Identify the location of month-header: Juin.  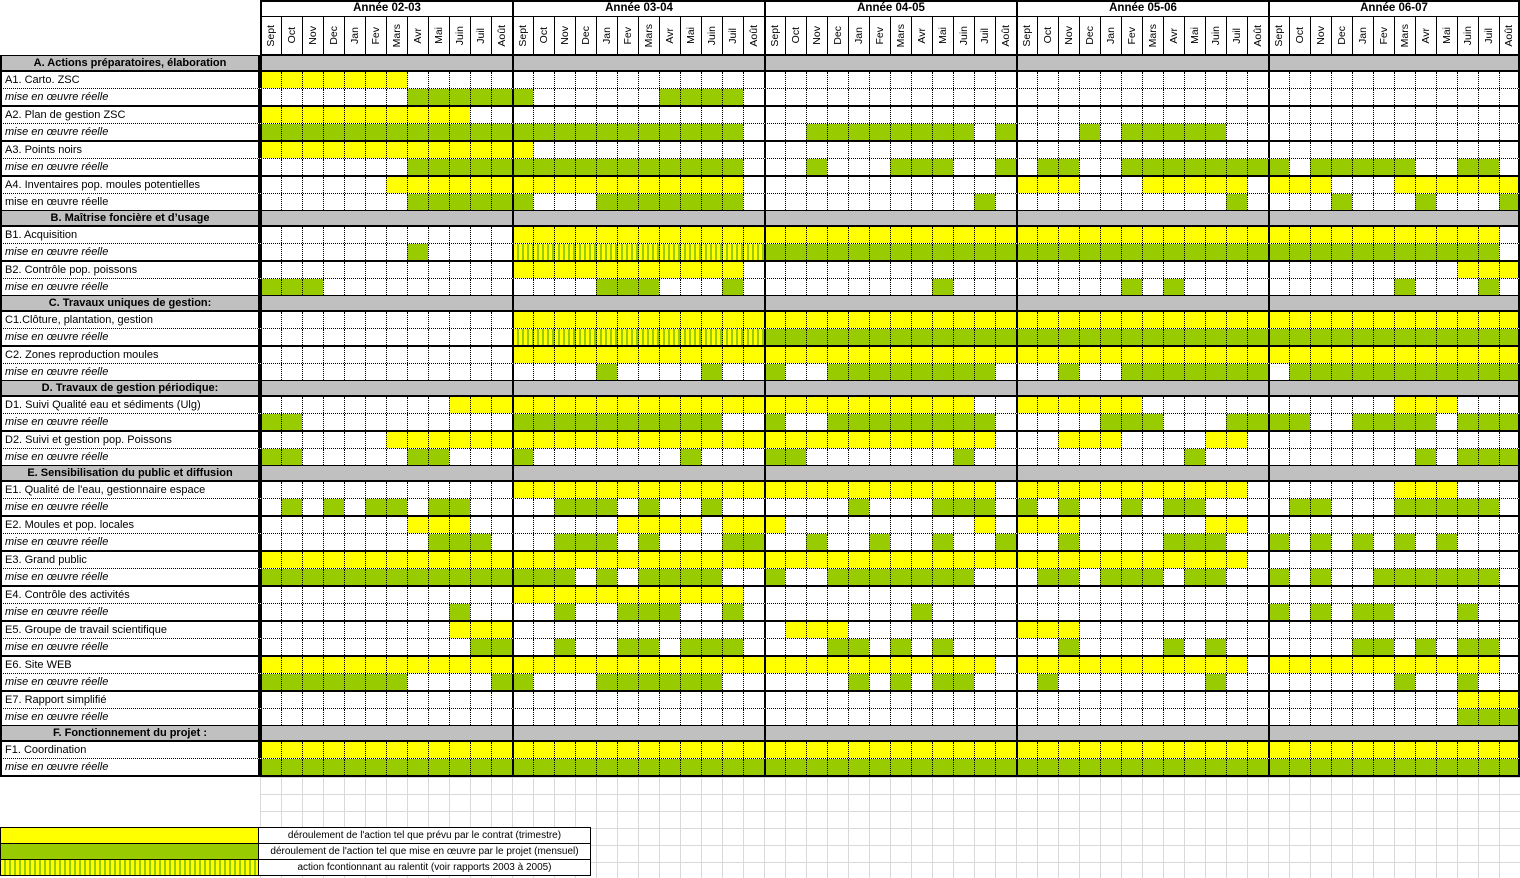
(1215, 36).